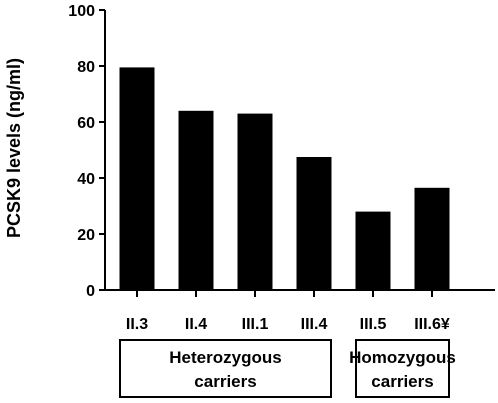  I want to click on group-label: Homozygous, so click(402, 357).